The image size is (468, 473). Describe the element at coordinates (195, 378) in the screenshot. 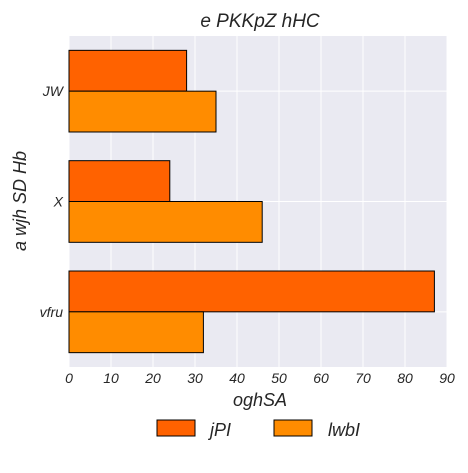

I see `x-tick-label: 30` at that location.